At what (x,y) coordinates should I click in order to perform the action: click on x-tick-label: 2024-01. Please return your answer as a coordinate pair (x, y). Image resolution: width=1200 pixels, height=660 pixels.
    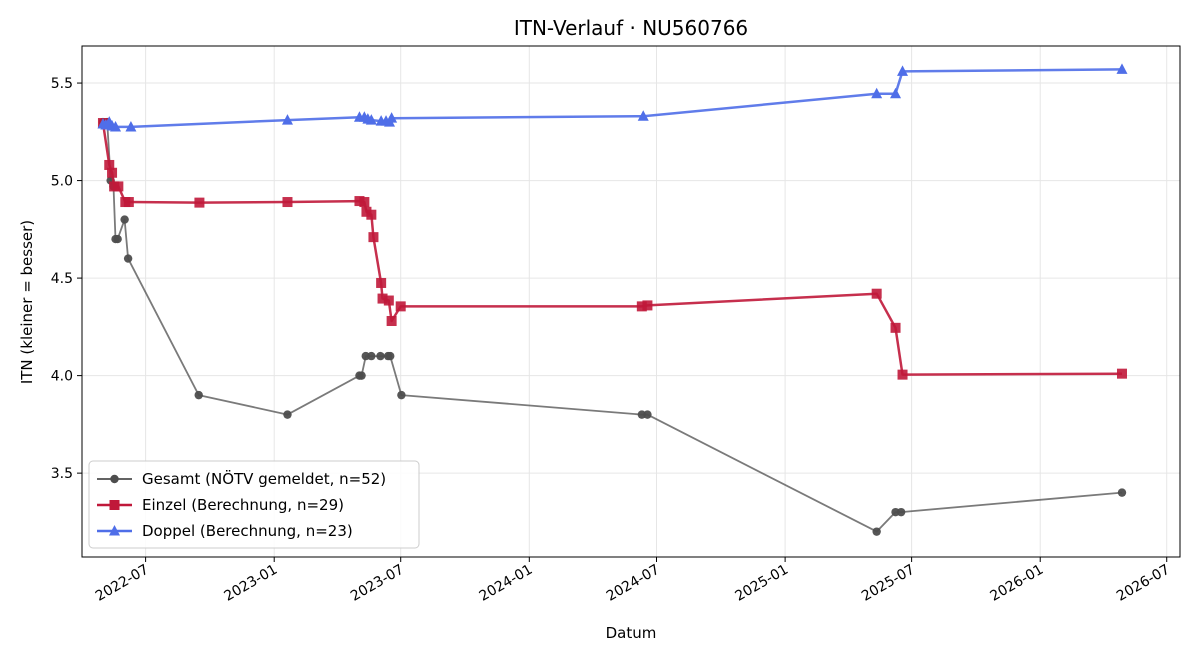
    Looking at the image, I should click on (506, 583).